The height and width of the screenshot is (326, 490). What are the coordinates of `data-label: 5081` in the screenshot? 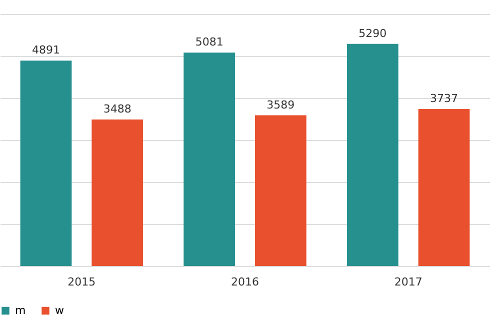 It's located at (209, 42).